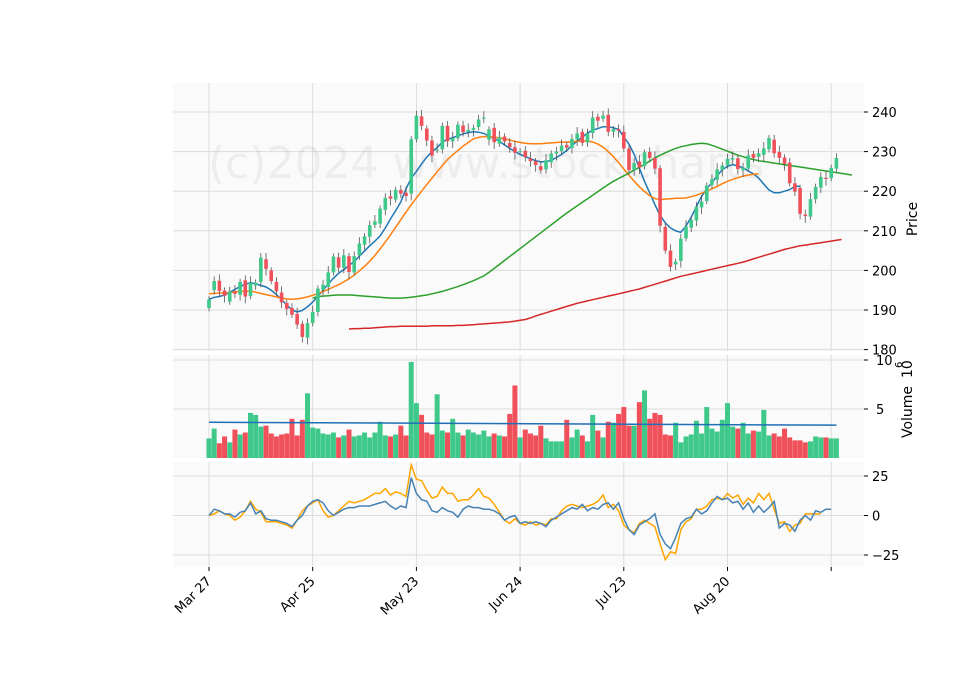 The width and height of the screenshot is (960, 694). I want to click on price-tick-label: 190, so click(884, 311).